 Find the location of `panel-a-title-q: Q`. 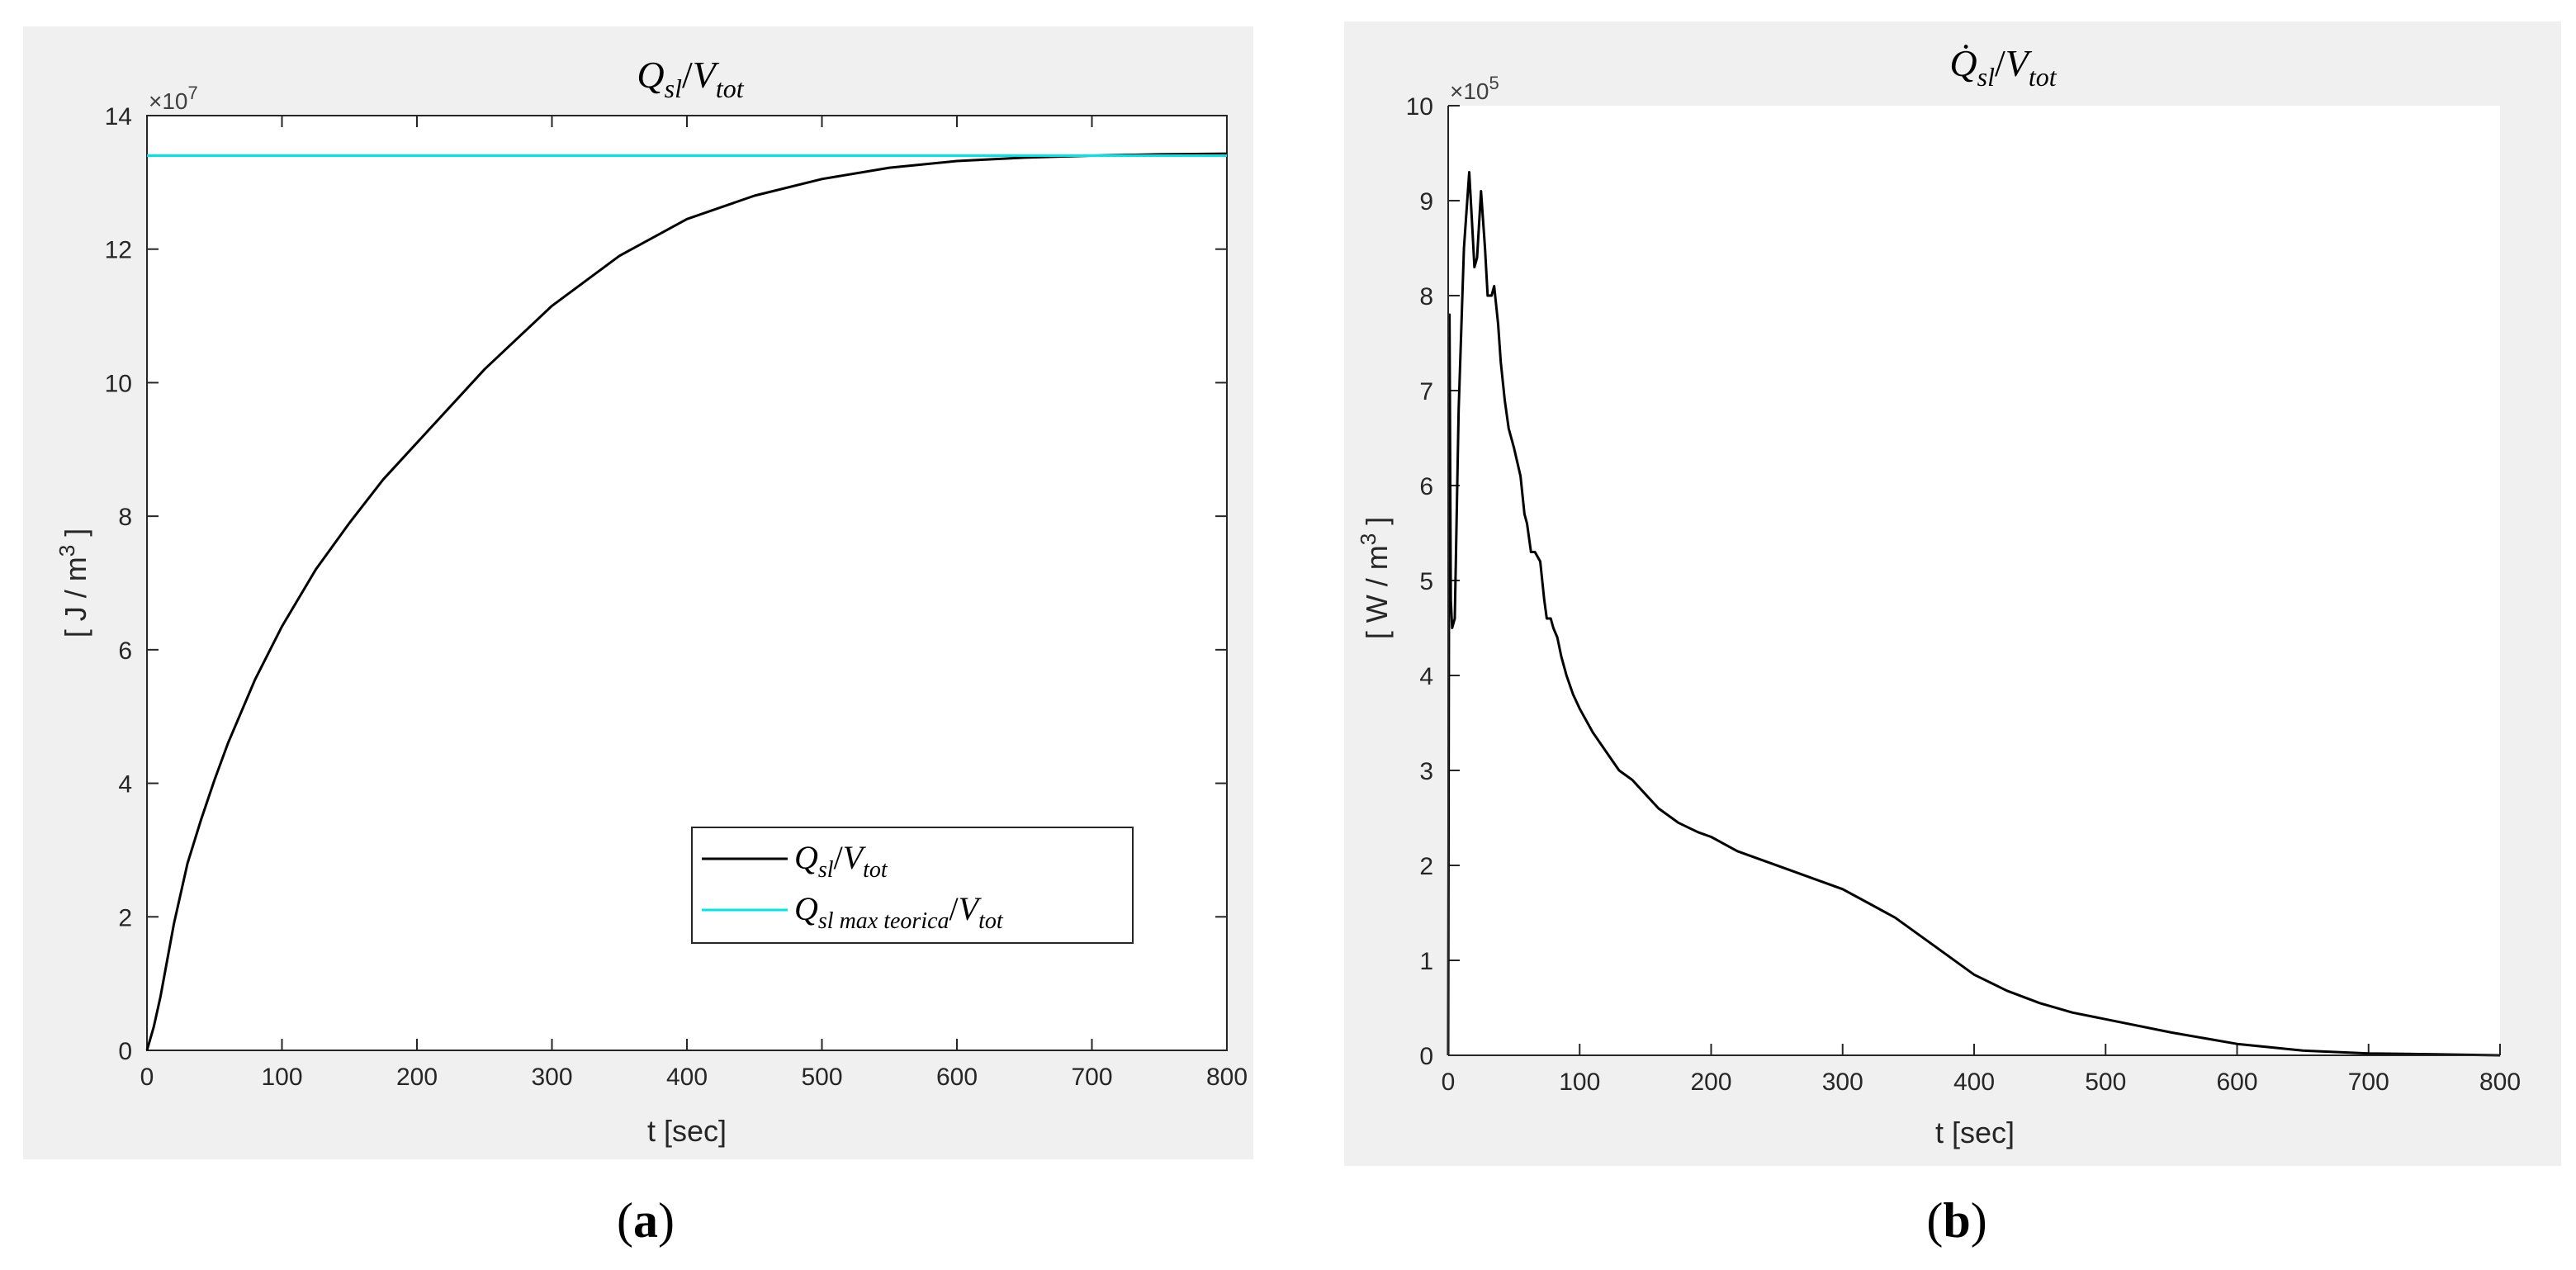

panel-a-title-q: Q is located at coordinates (650, 75).